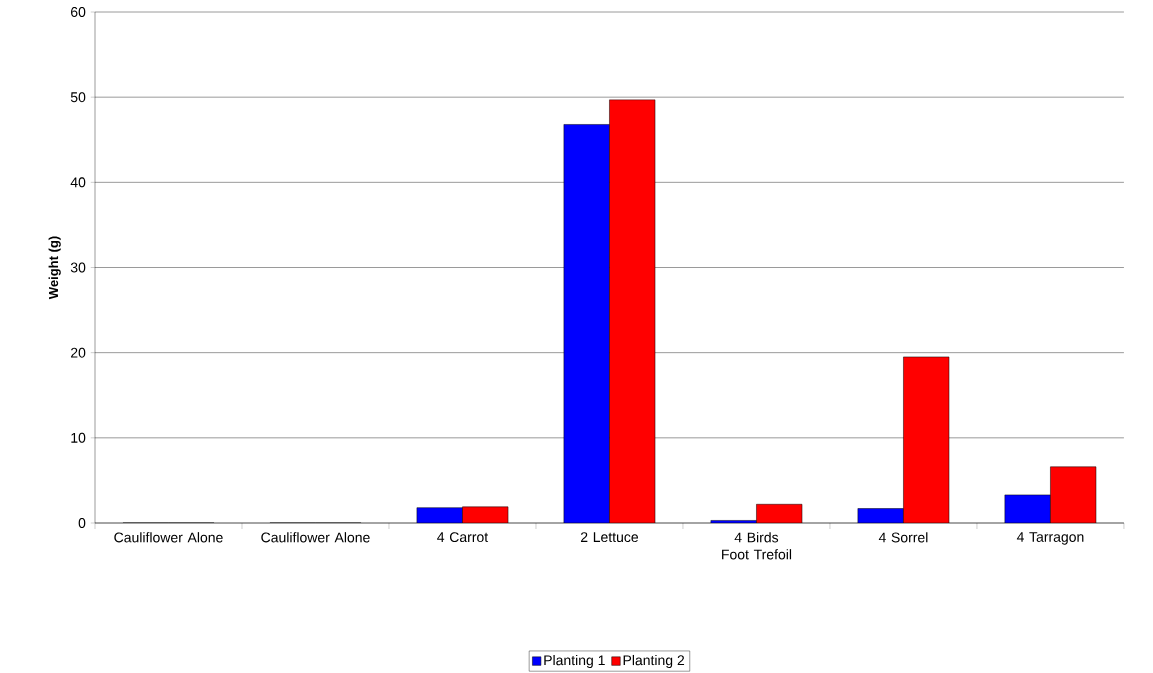 Image resolution: width=1153 pixels, height=673 pixels. Describe the element at coordinates (574, 661) in the screenshot. I see `legend-label: Planting 1` at that location.